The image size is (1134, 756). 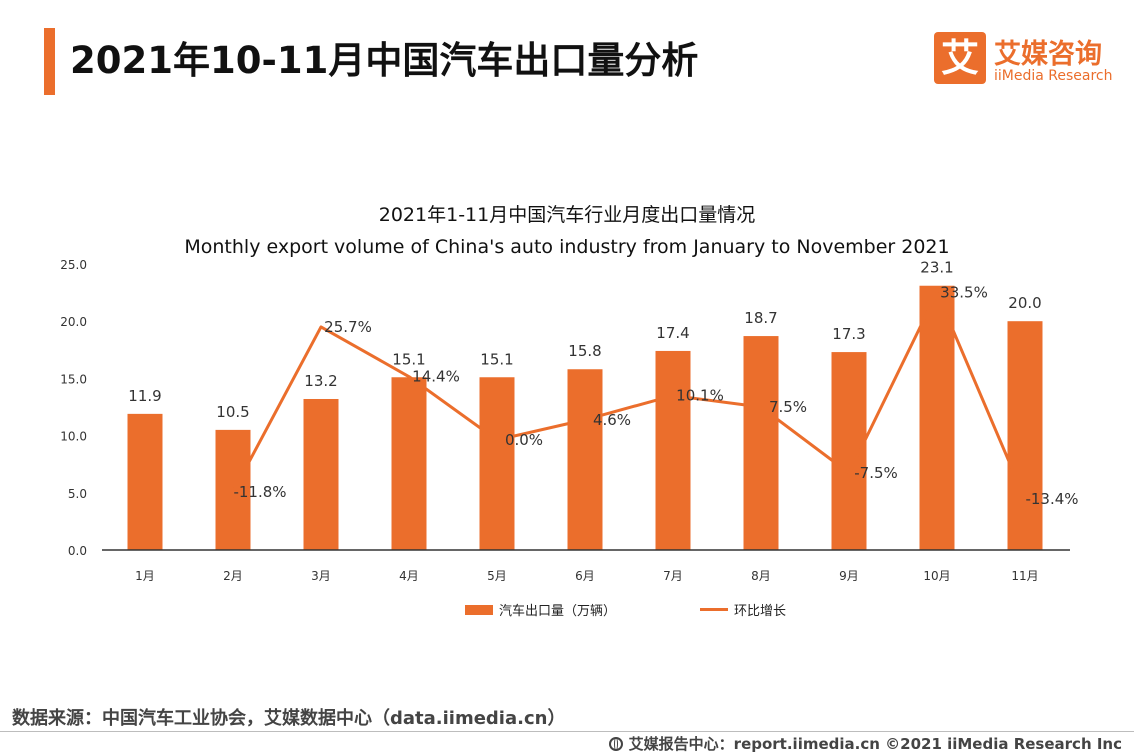 What do you see at coordinates (73, 379) in the screenshot?
I see `y-tick-label: 15.0` at bounding box center [73, 379].